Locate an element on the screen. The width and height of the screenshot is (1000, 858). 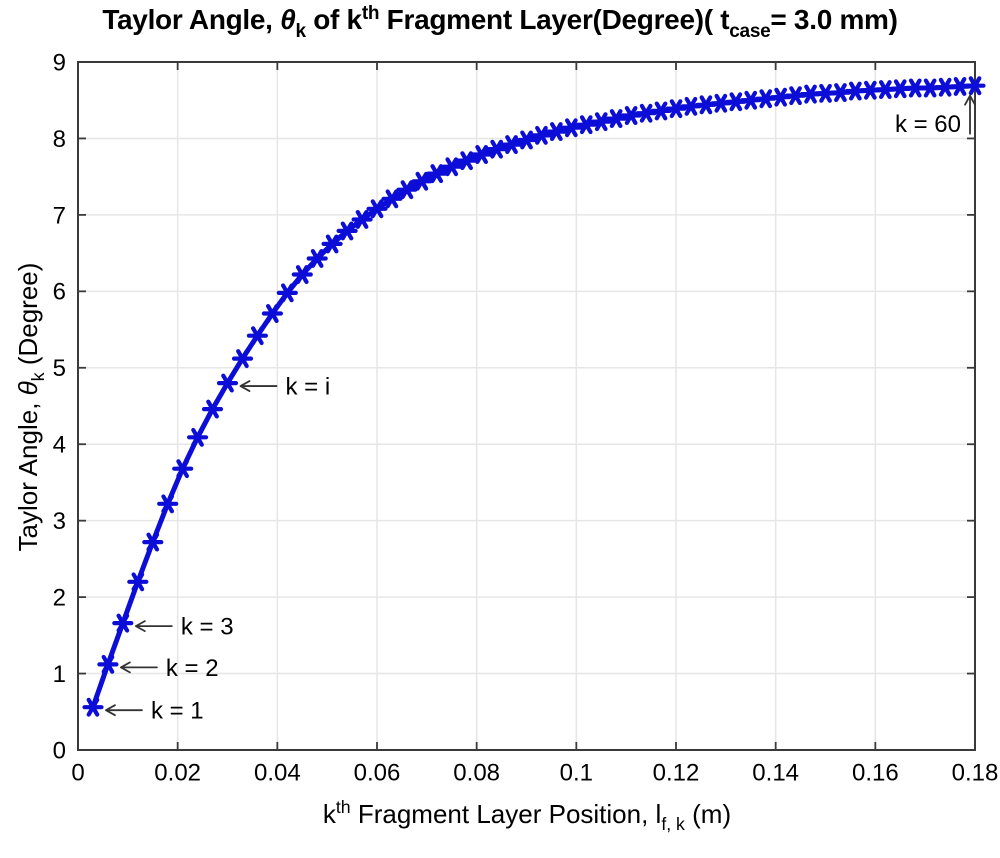
y-tick-label: 1 is located at coordinates (59, 674).